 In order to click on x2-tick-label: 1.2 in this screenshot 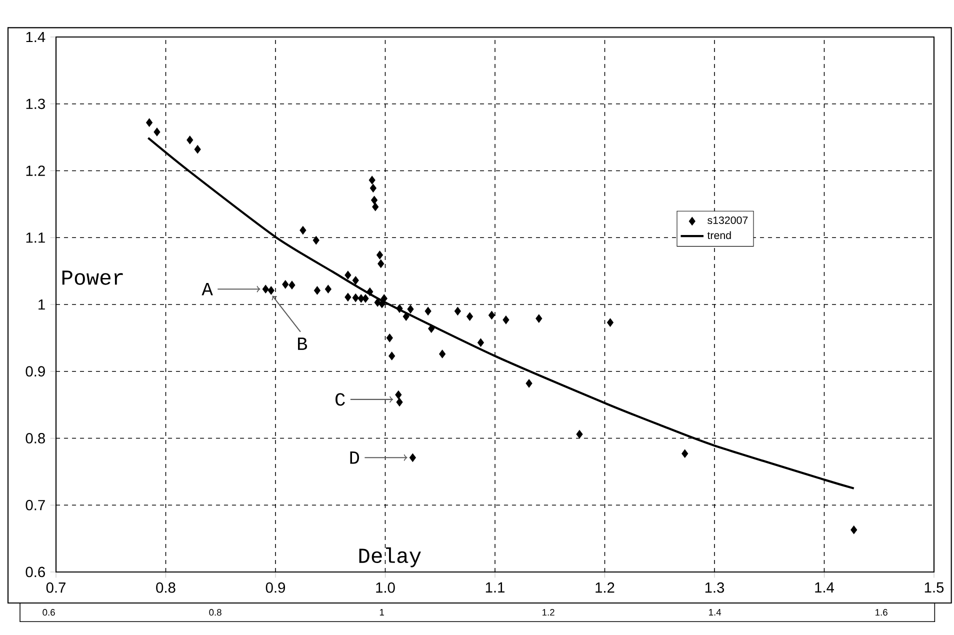, I will do `click(548, 612)`.